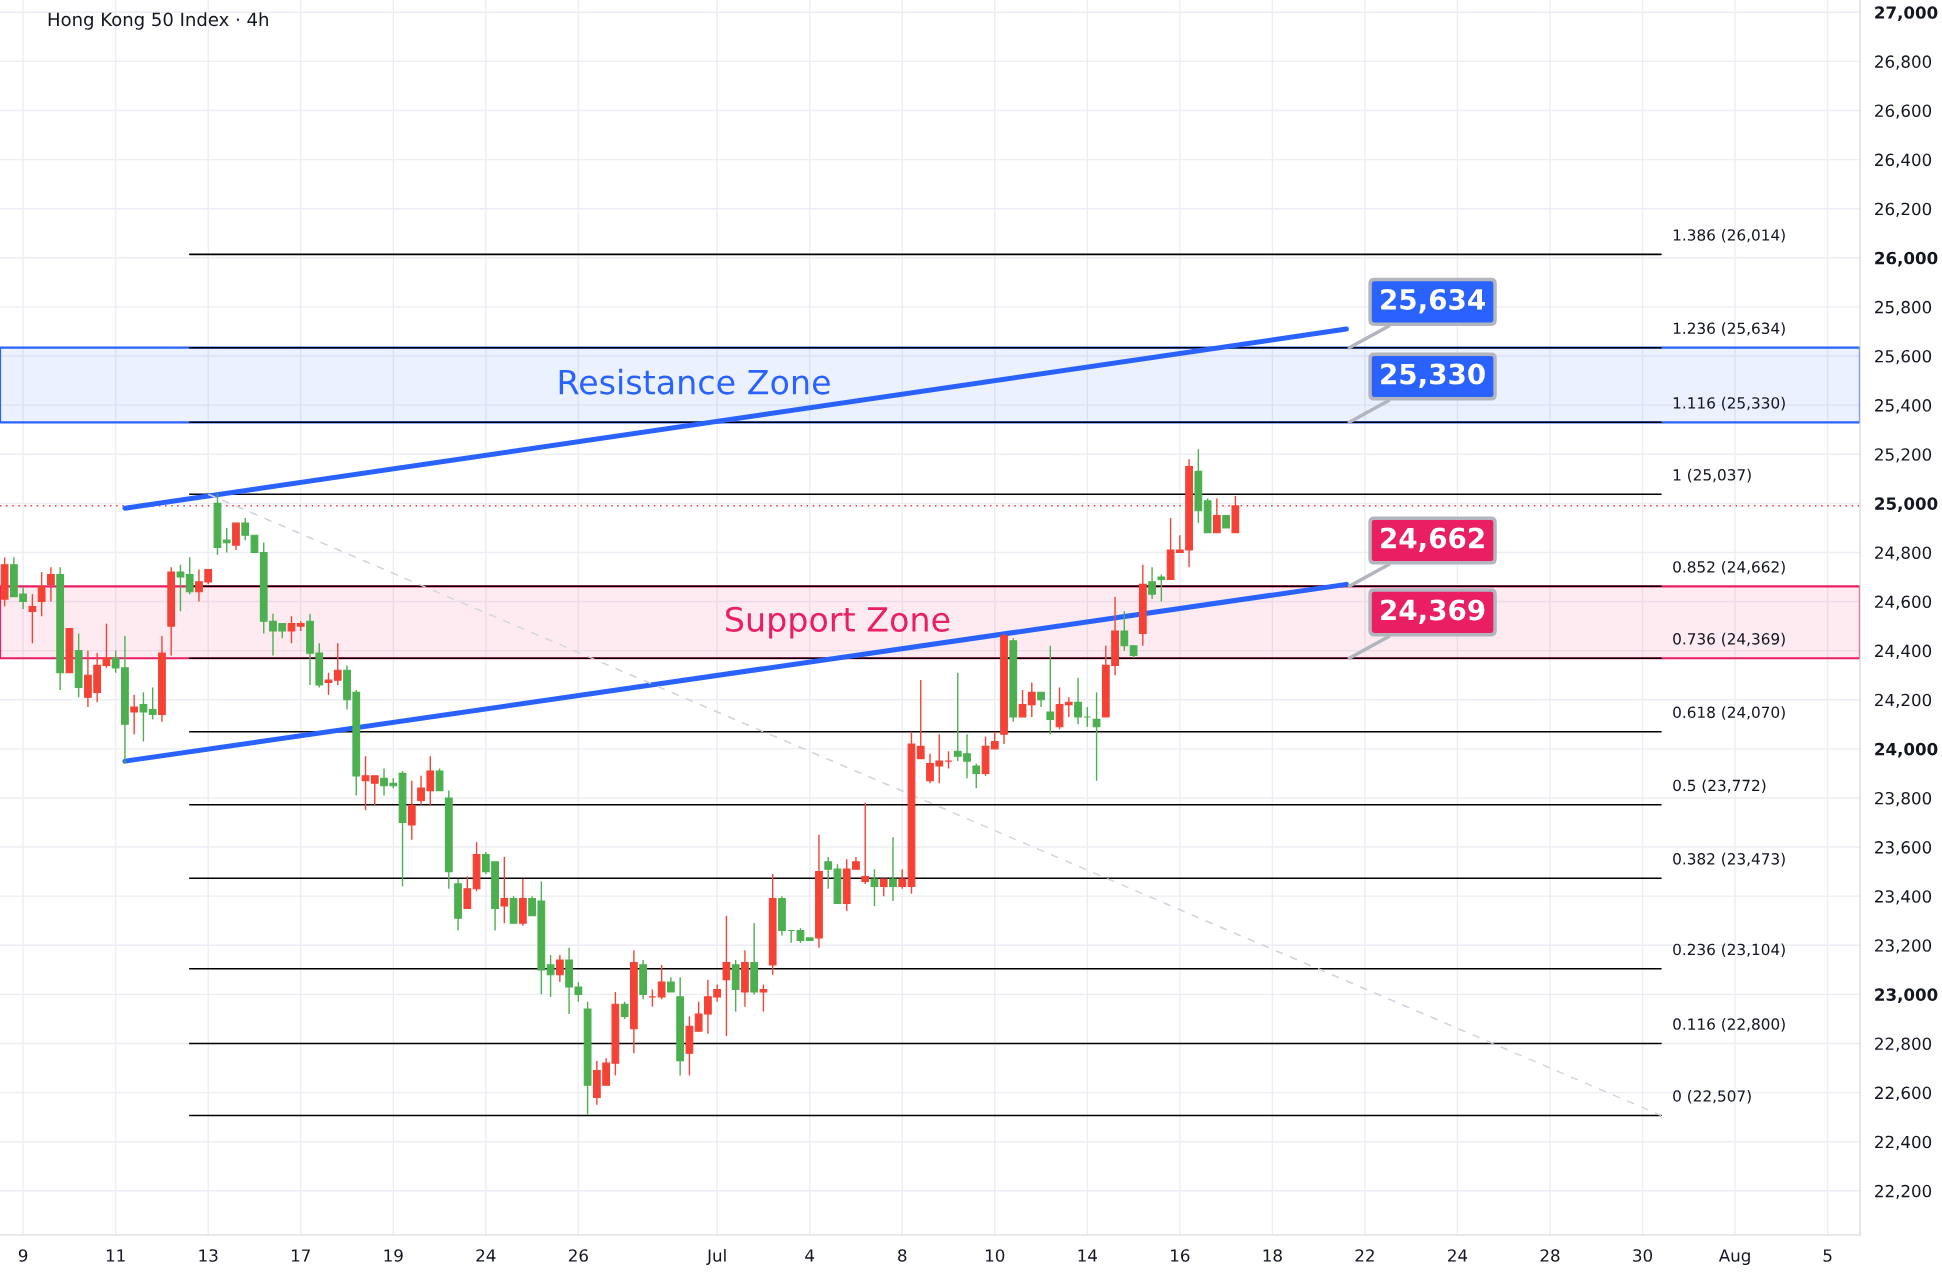 Image resolution: width=1942 pixels, height=1287 pixels. What do you see at coordinates (1729, 859) in the screenshot?
I see `series-label: 0.382 (23,473)` at bounding box center [1729, 859].